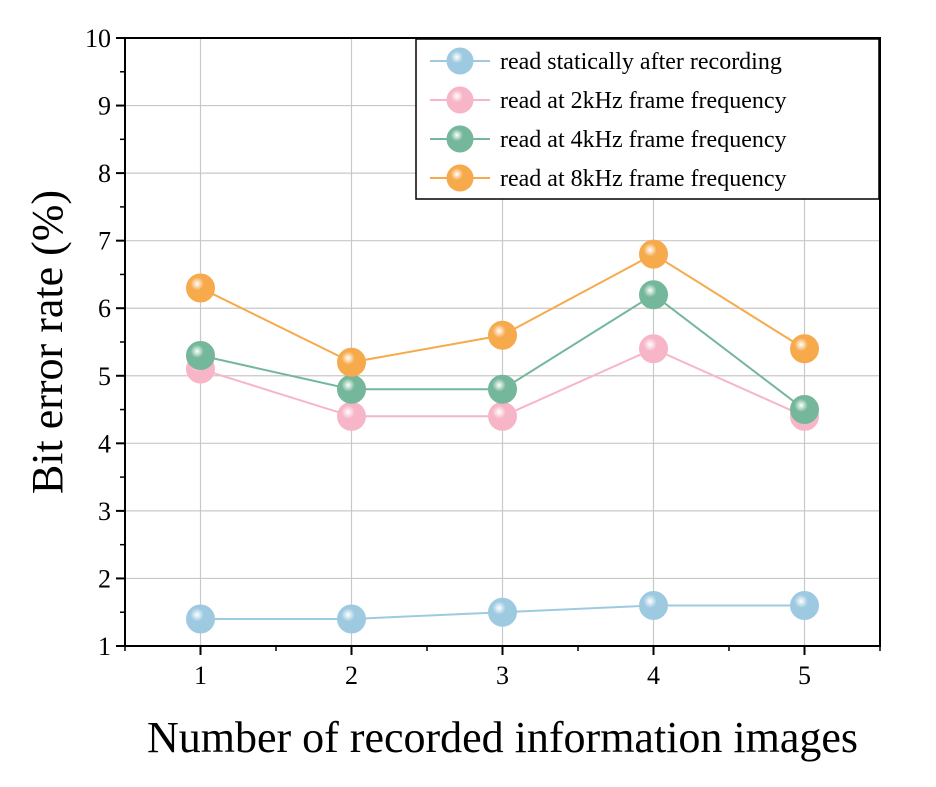 This screenshot has height=787, width=936. Describe the element at coordinates (104, 106) in the screenshot. I see `y-tick-label: 9` at that location.